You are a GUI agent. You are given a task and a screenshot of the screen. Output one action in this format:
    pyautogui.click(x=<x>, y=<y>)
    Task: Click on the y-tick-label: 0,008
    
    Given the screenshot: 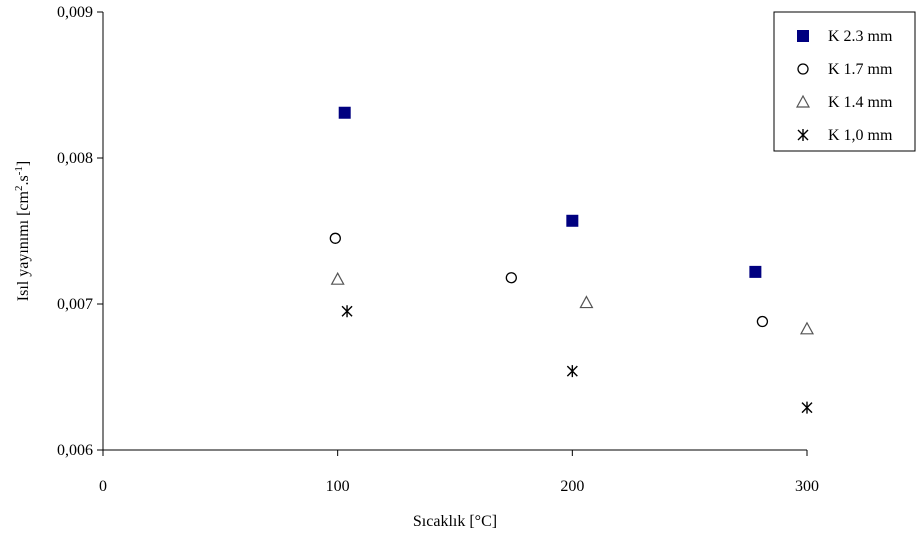 What is the action you would take?
    pyautogui.click(x=75, y=158)
    